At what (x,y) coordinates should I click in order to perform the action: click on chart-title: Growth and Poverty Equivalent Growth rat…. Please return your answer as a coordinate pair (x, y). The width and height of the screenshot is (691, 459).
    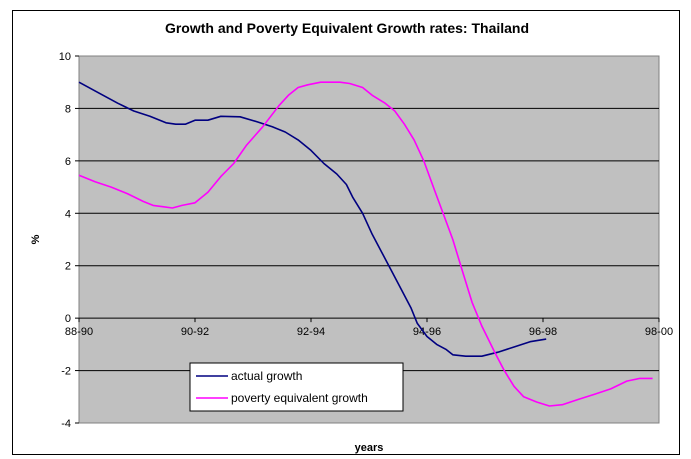
    Looking at the image, I should click on (347, 28).